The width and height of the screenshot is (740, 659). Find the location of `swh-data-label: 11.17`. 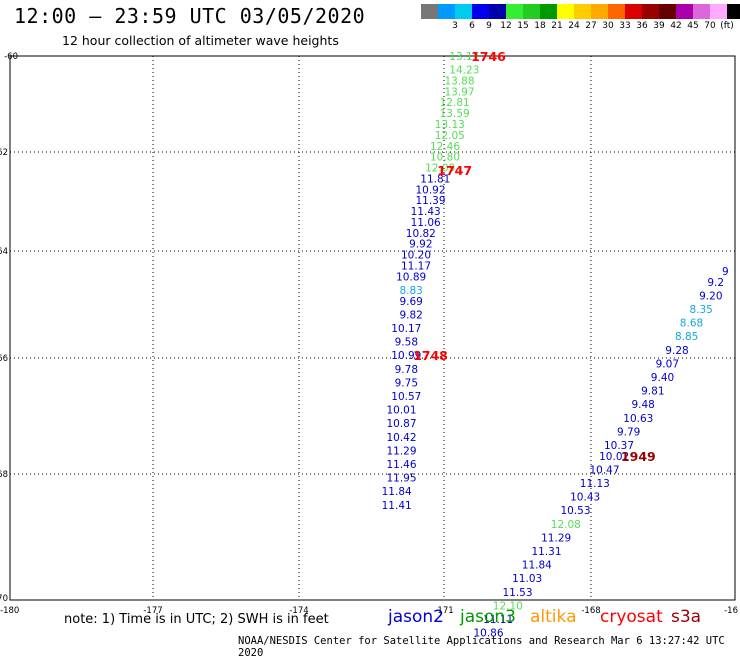

swh-data-label: 11.17 is located at coordinates (416, 266).